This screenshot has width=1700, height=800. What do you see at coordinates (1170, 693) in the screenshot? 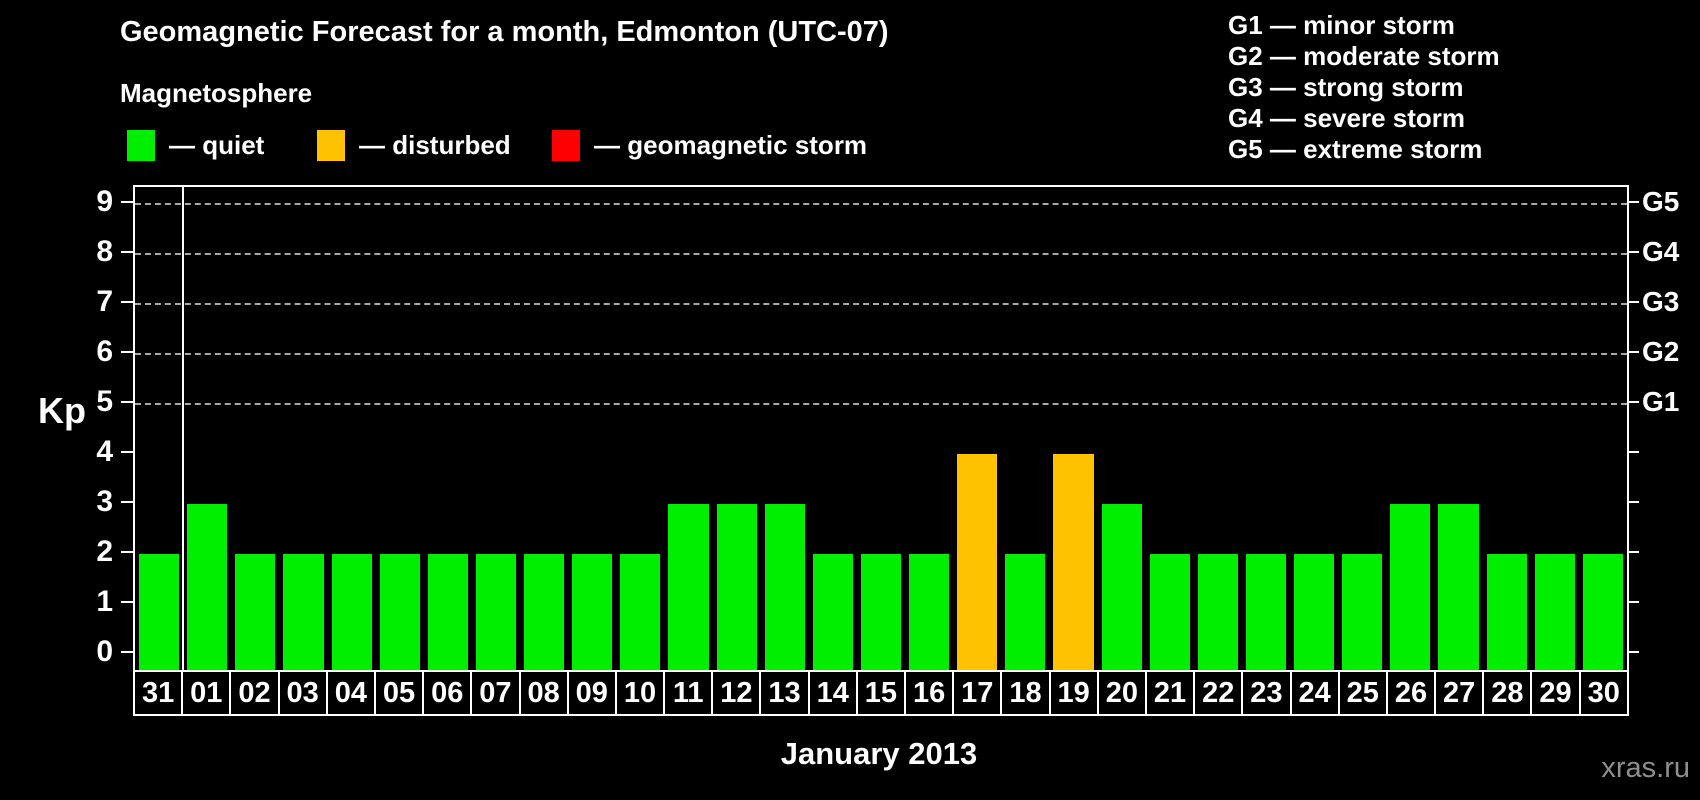
I see `day-box-21: 21` at bounding box center [1170, 693].